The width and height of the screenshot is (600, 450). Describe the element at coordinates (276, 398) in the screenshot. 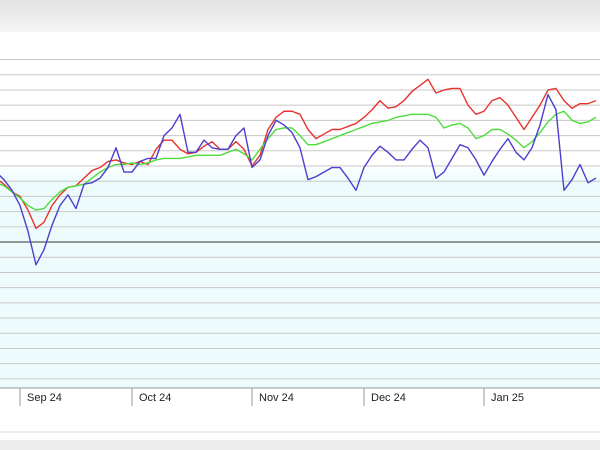

I see `x-tick-label: Nov 24` at that location.